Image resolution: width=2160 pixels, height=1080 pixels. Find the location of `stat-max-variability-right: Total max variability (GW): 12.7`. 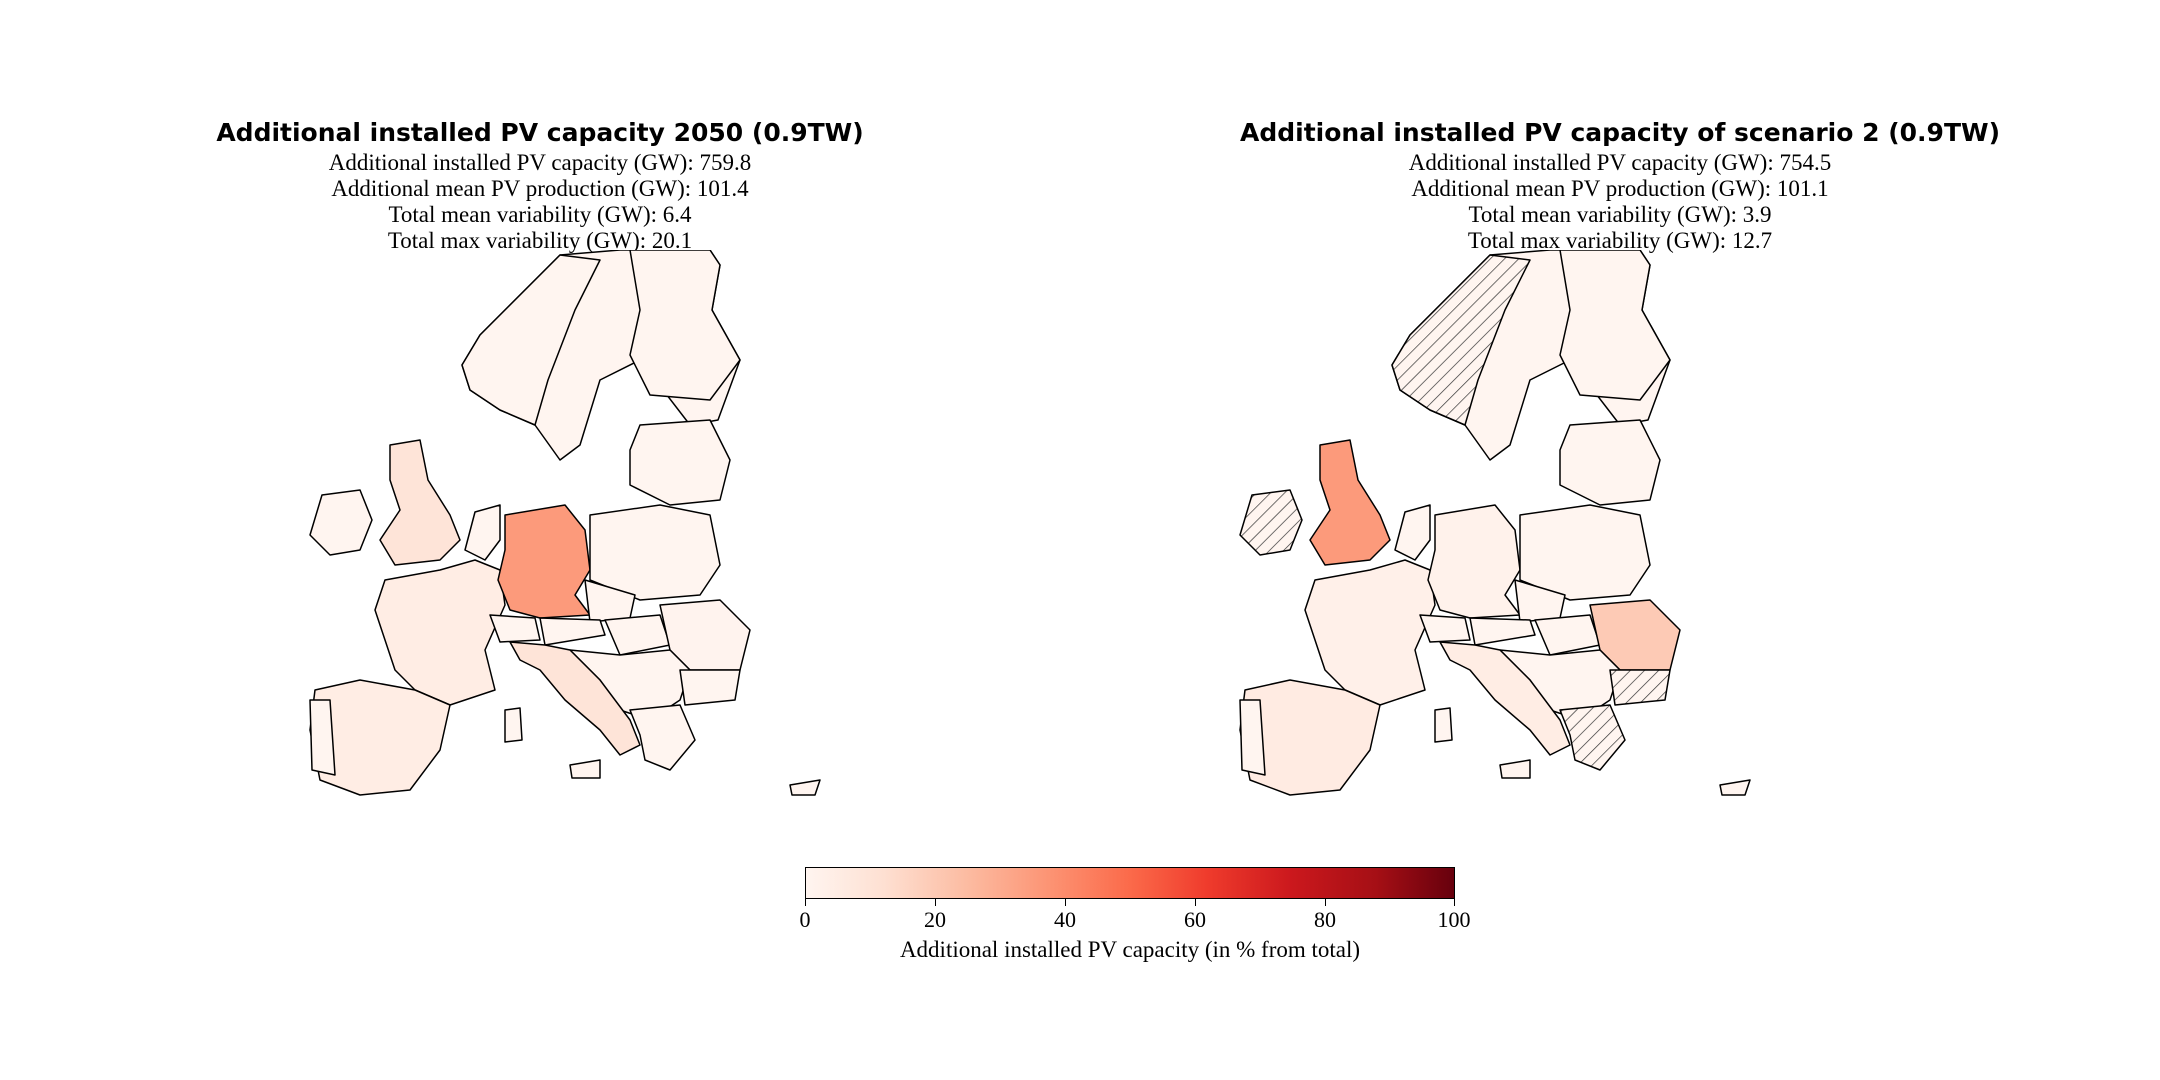

stat-max-variability-right: Total max variability (GW): 12.7 is located at coordinates (1620, 240).